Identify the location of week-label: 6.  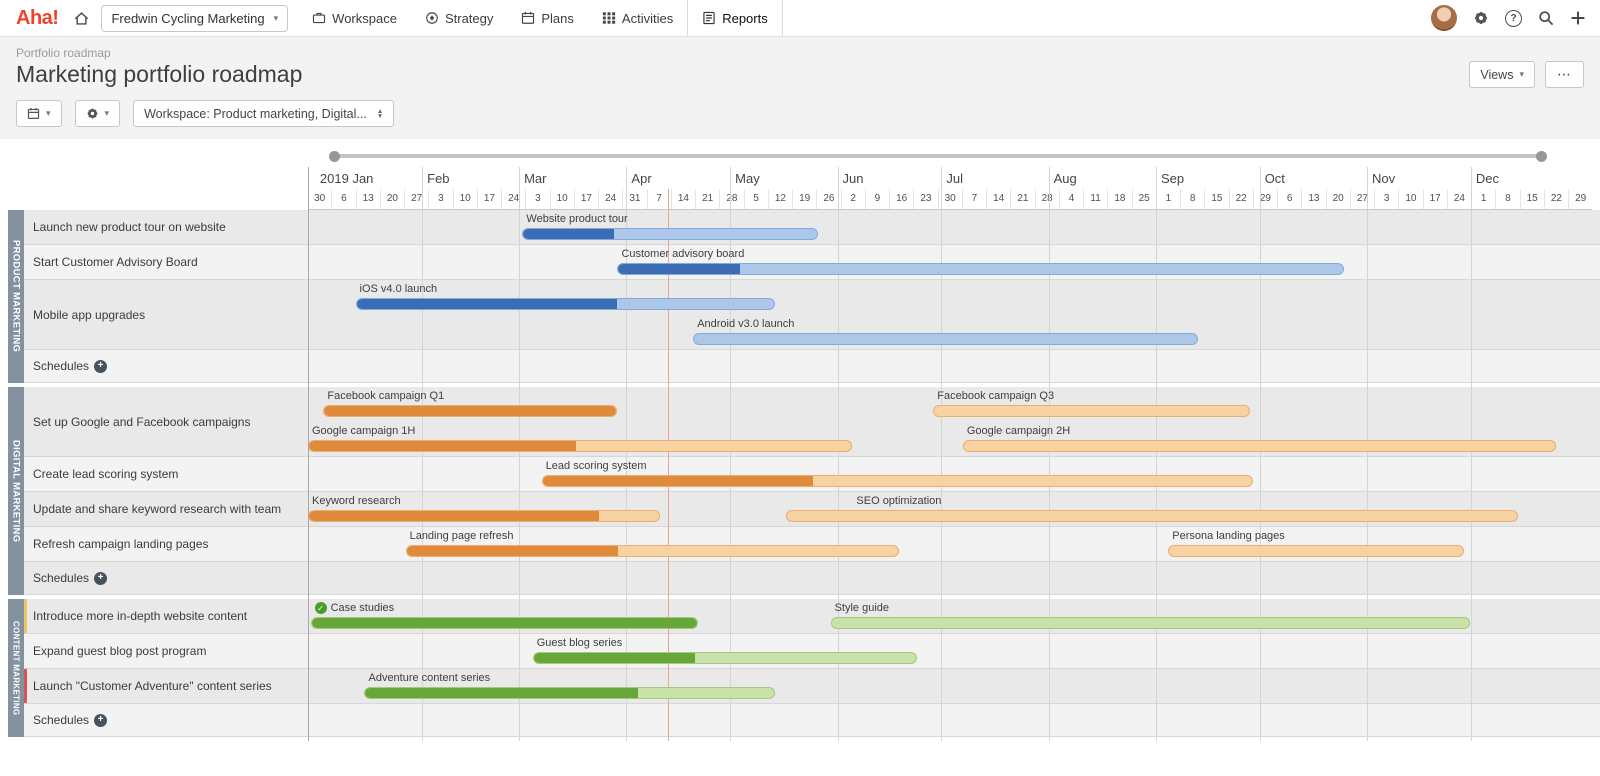
(1290, 199).